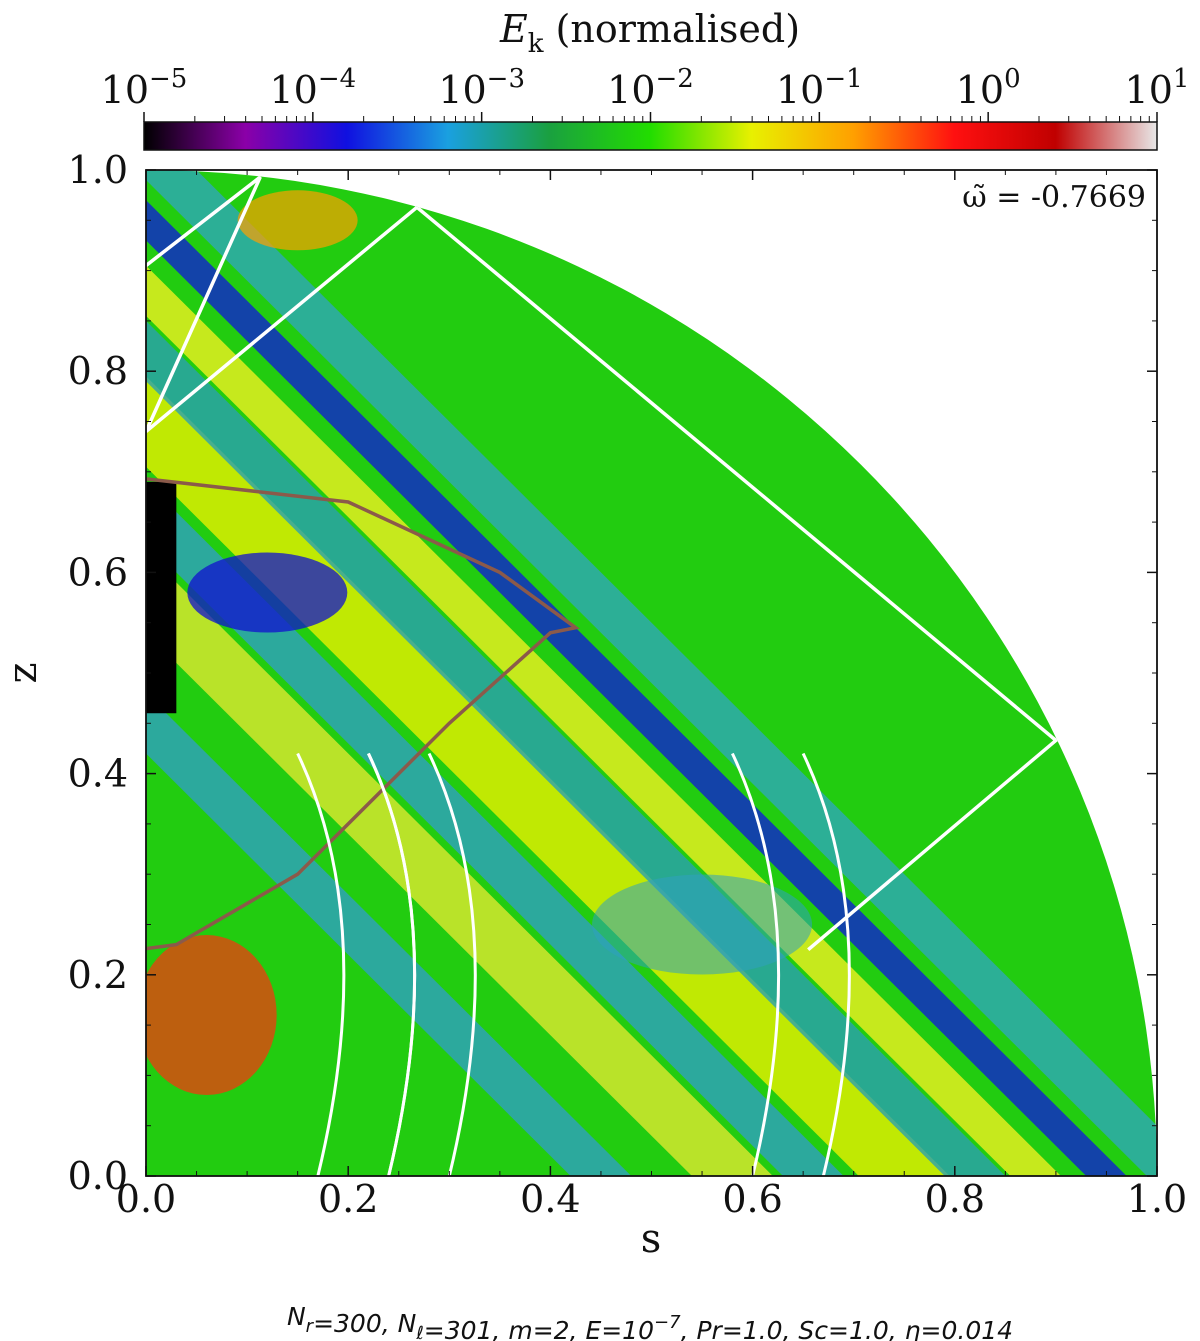  I want to click on colorbar-title: Ek (normalised), so click(649, 33).